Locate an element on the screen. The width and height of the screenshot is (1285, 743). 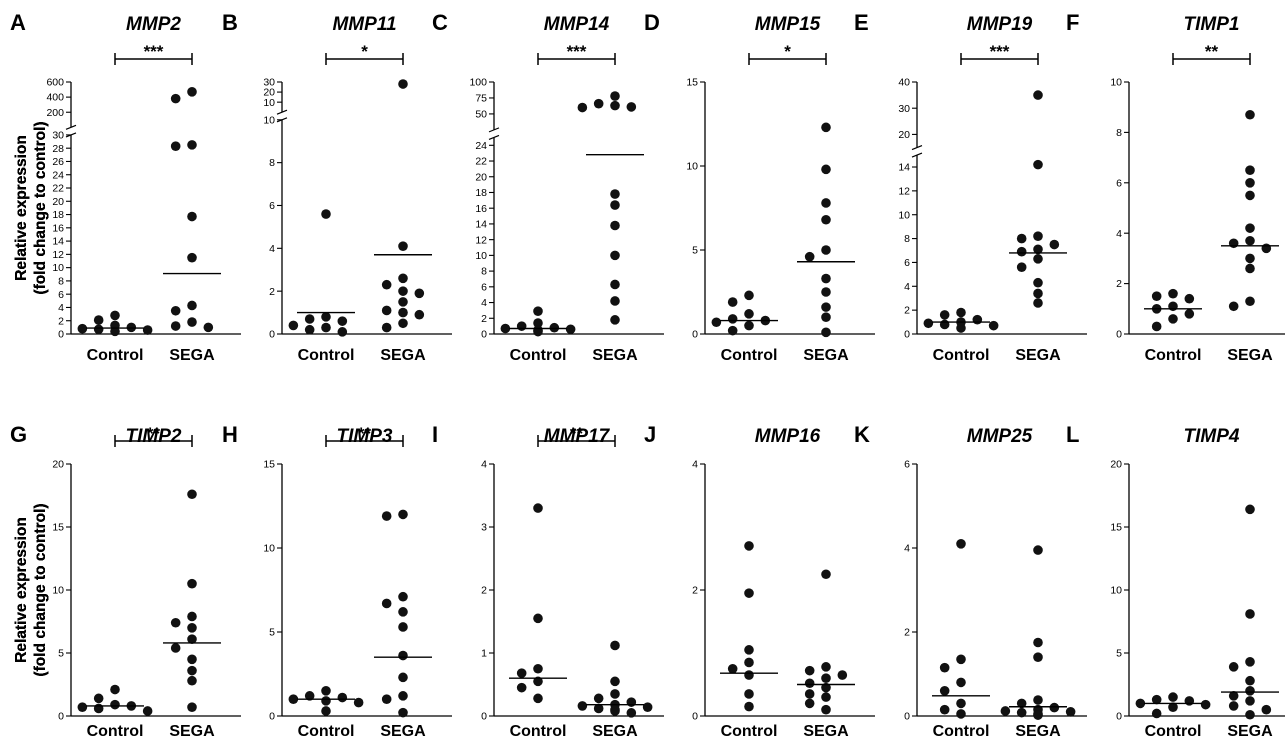
y-tick-label: 0 is located at coordinates (1119, 335).